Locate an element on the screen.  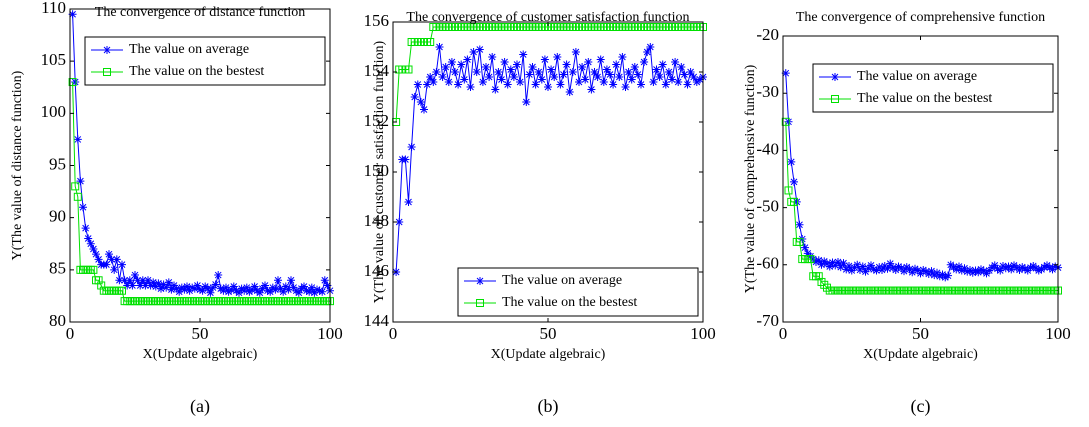
y-axis-label: Y(The value of comprehensive function) is located at coordinates (750, 178).